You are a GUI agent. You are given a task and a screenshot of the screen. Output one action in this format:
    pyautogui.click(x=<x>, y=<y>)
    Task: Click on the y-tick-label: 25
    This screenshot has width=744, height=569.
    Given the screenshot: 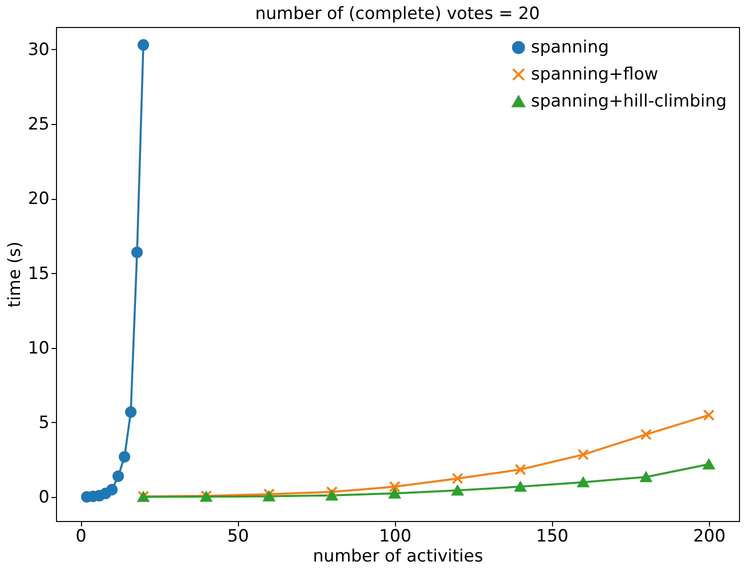 What is the action you would take?
    pyautogui.click(x=39, y=124)
    